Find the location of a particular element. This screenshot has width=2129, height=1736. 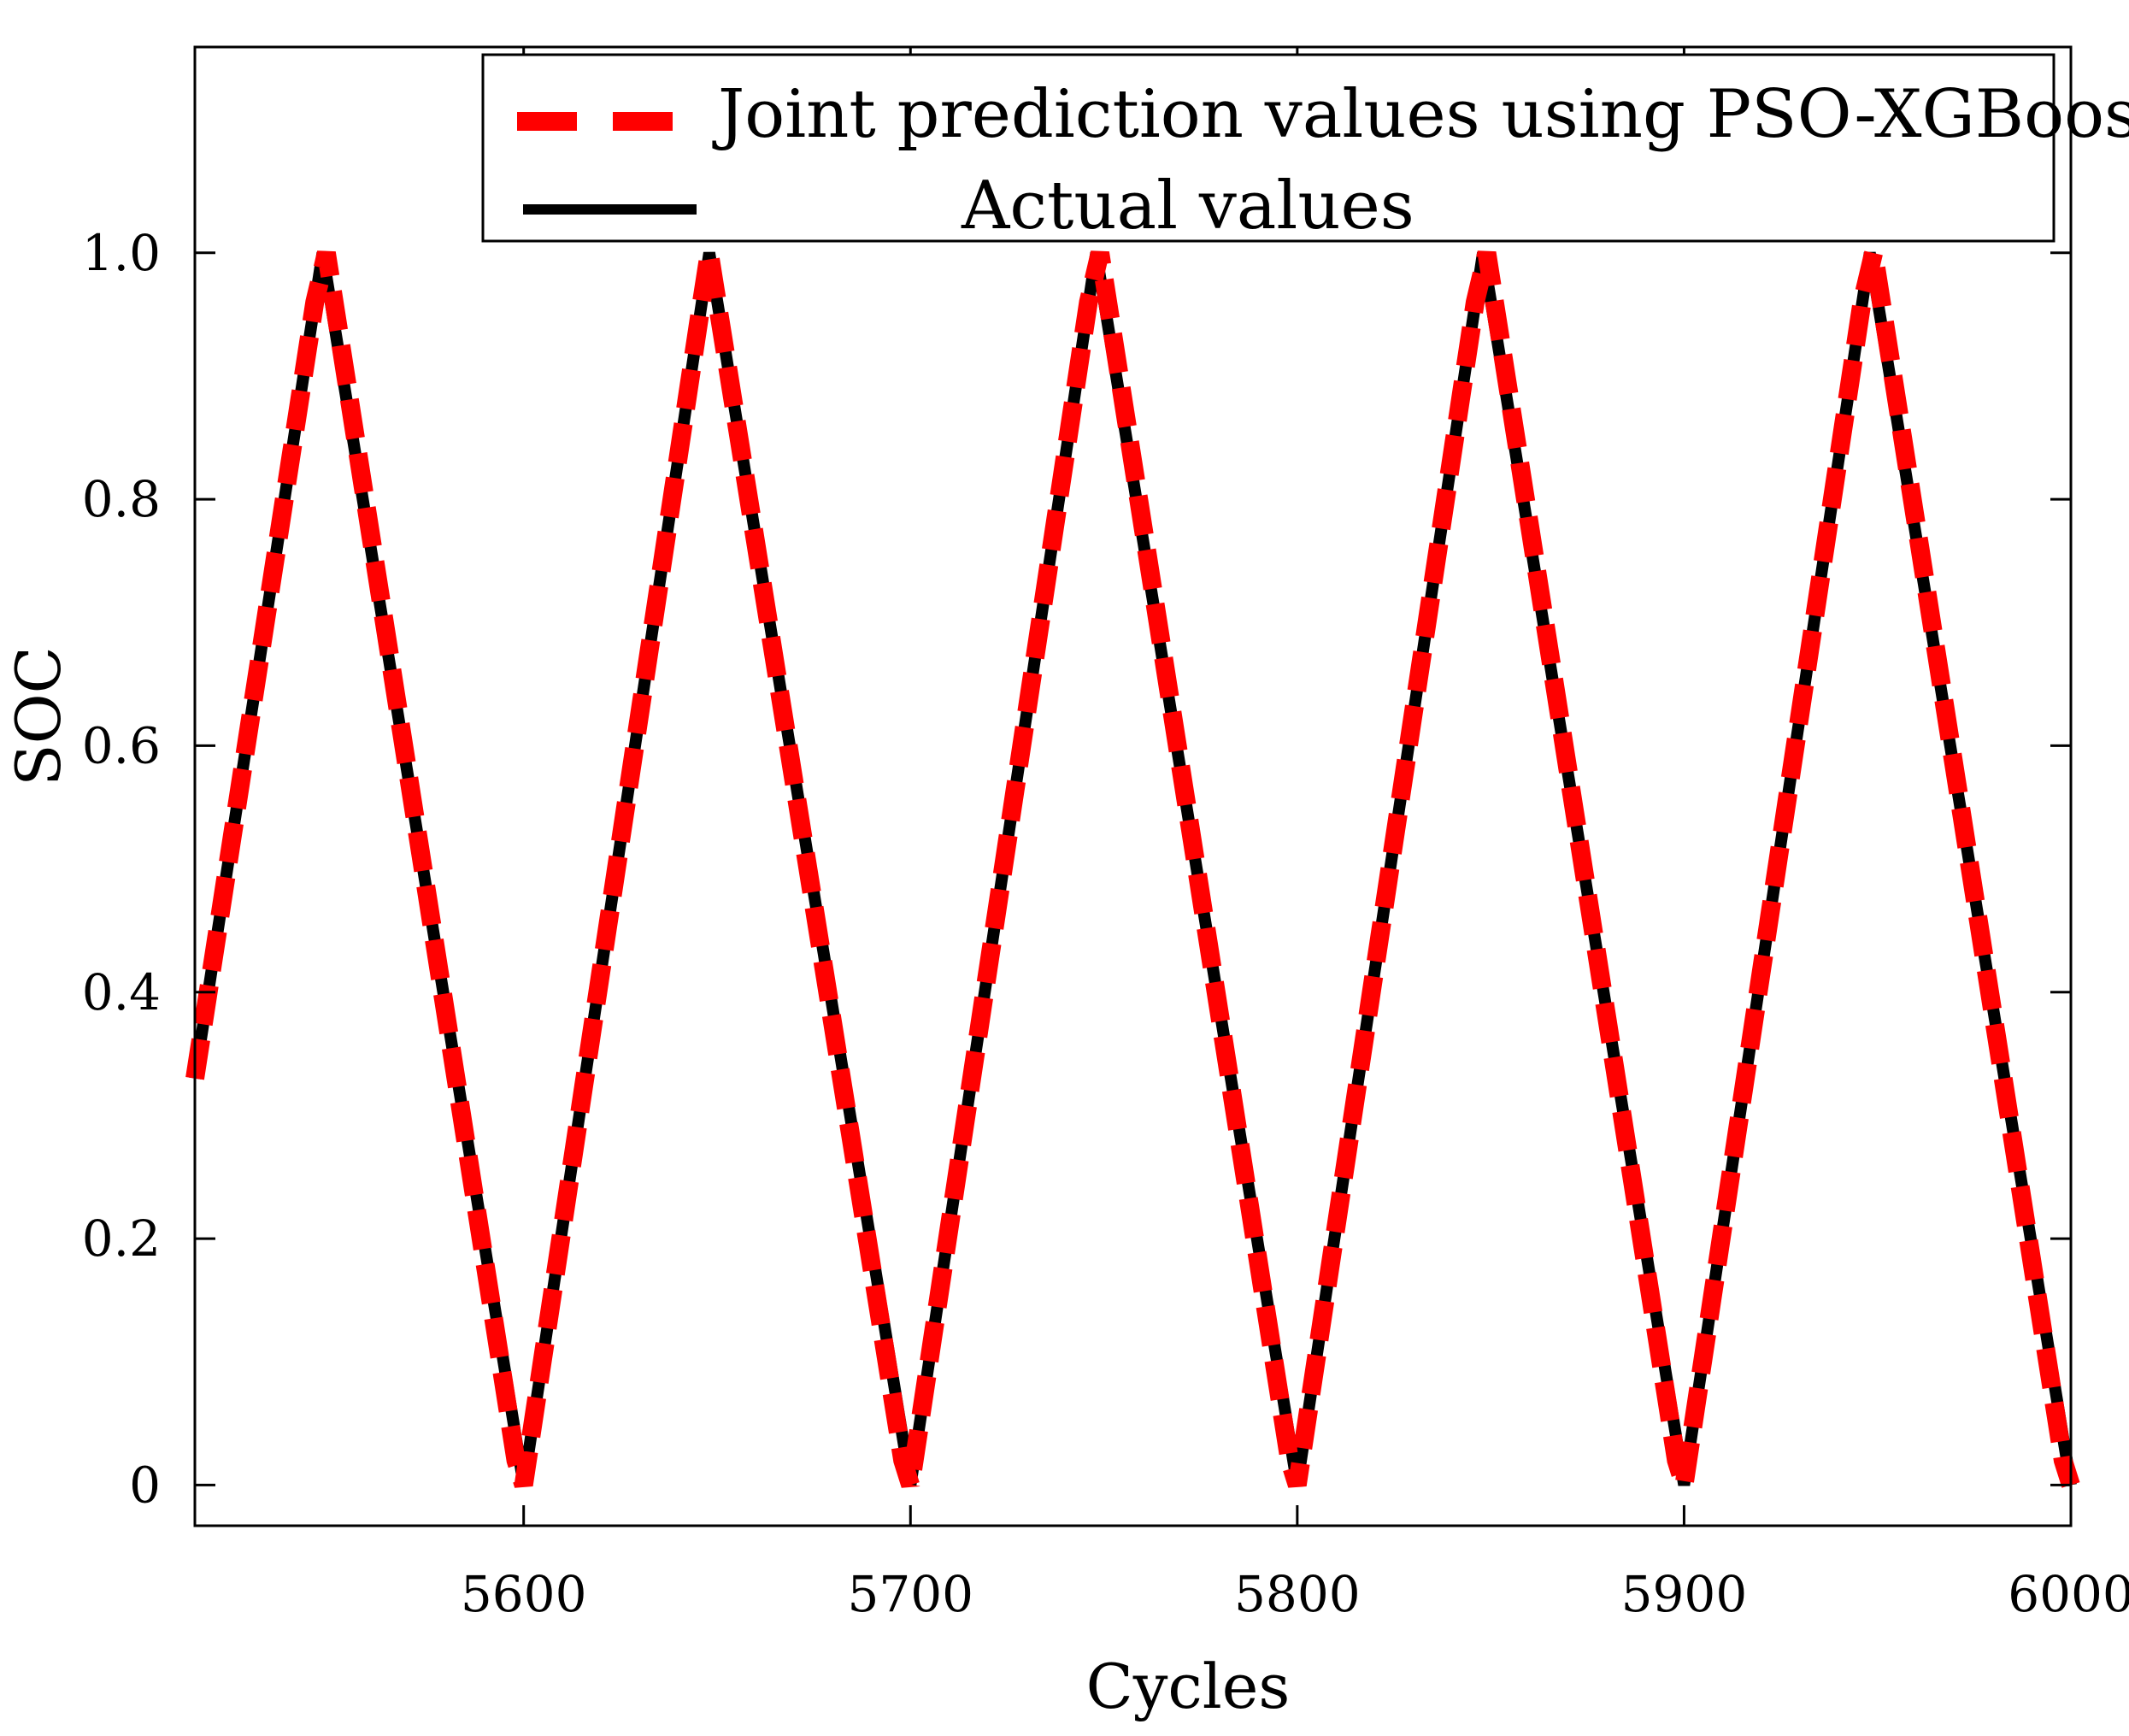

x-tick-label: 6000 is located at coordinates (2068, 1594).